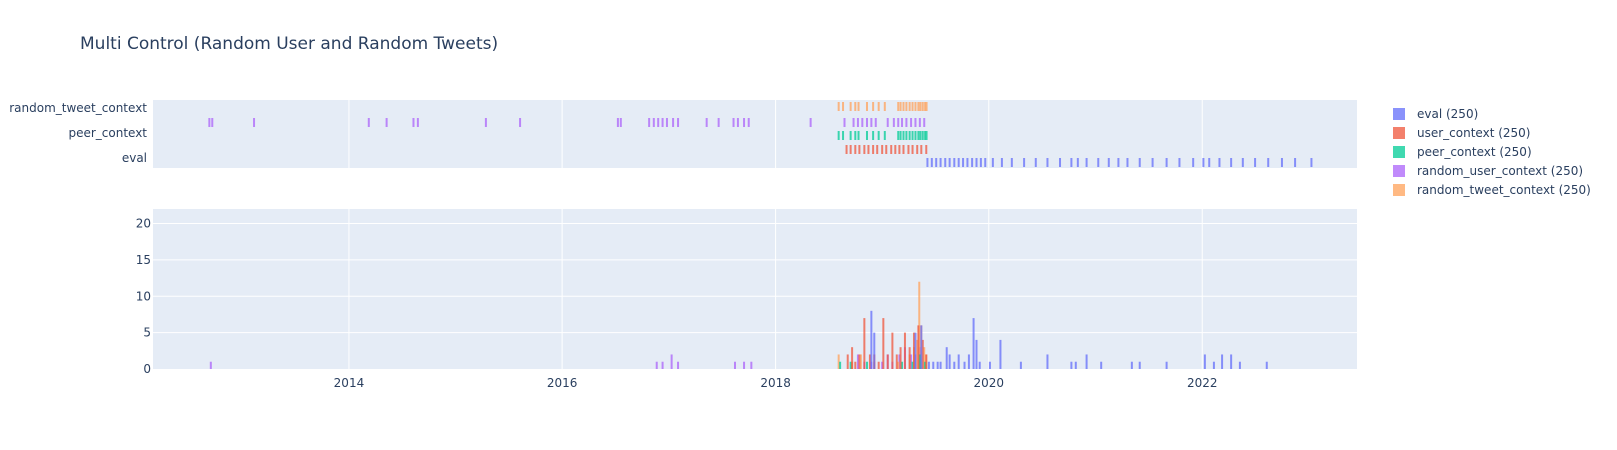  I want to click on strip-y-tick-label: eval, so click(134, 158).